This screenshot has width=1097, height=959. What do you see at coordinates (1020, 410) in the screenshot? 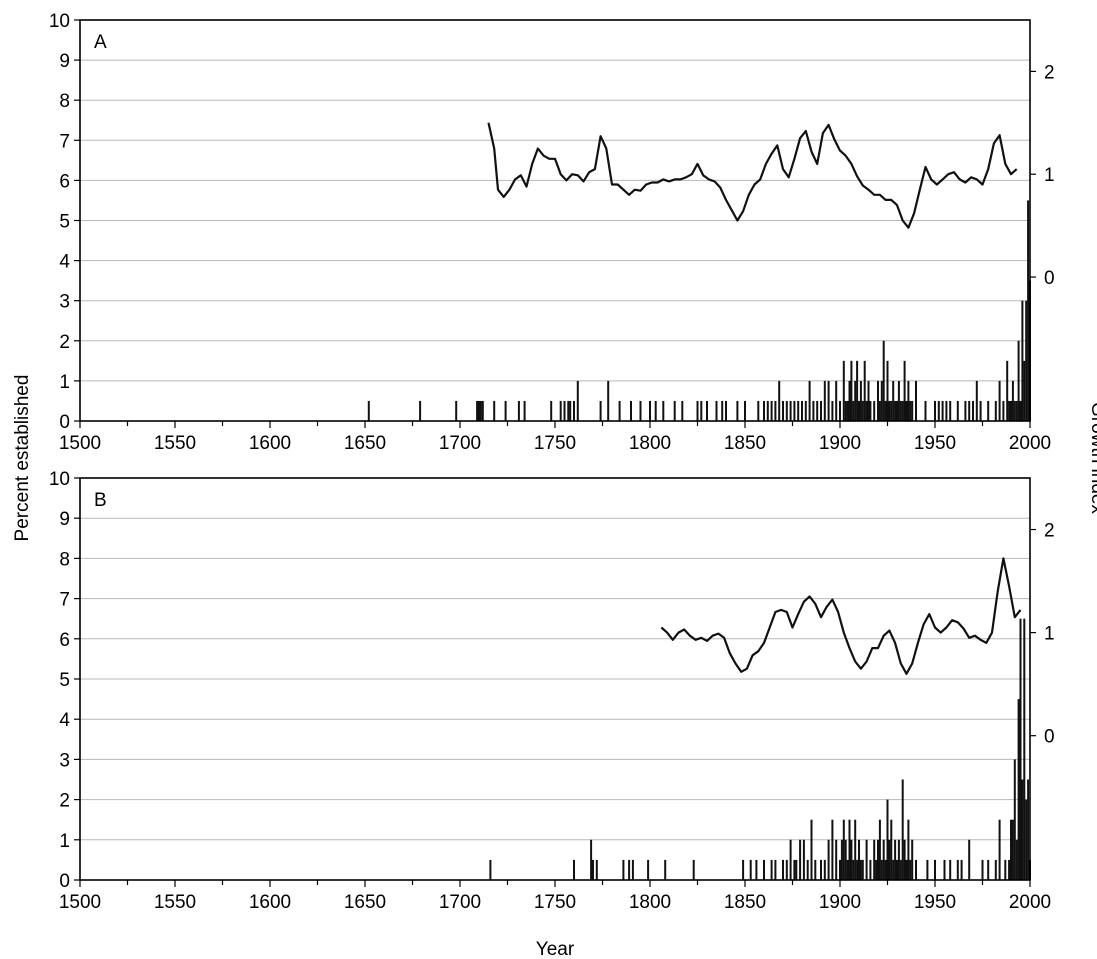
I see `bar-a-1995` at bounding box center [1020, 410].